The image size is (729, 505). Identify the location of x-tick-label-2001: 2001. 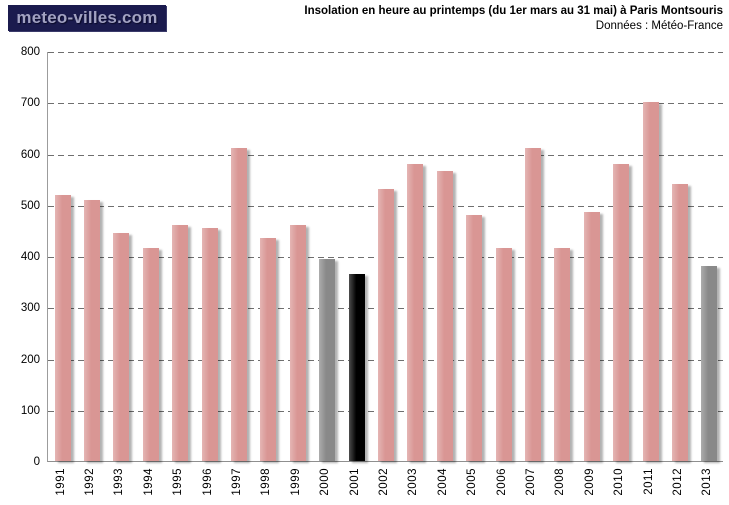
(354, 482).